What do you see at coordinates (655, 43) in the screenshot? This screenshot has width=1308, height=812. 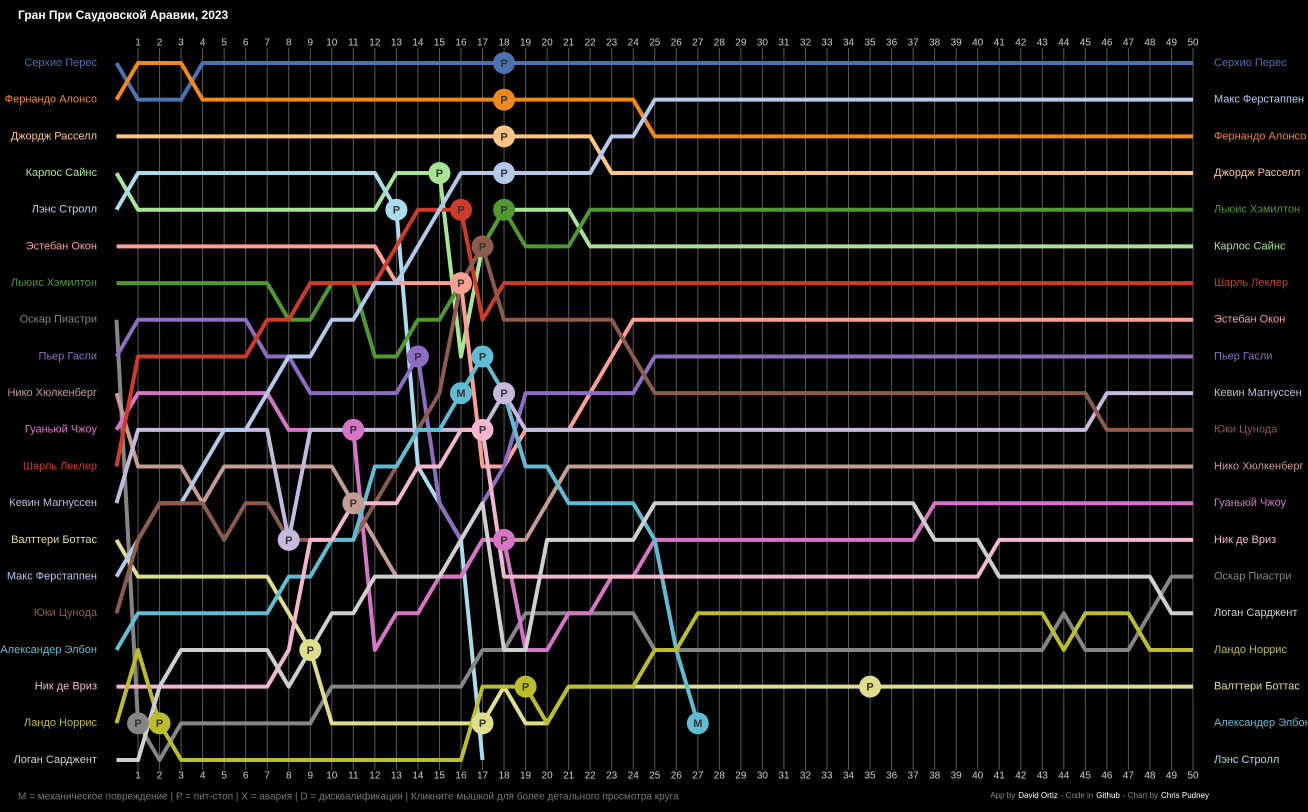 I see `x-tick-label: 25` at bounding box center [655, 43].